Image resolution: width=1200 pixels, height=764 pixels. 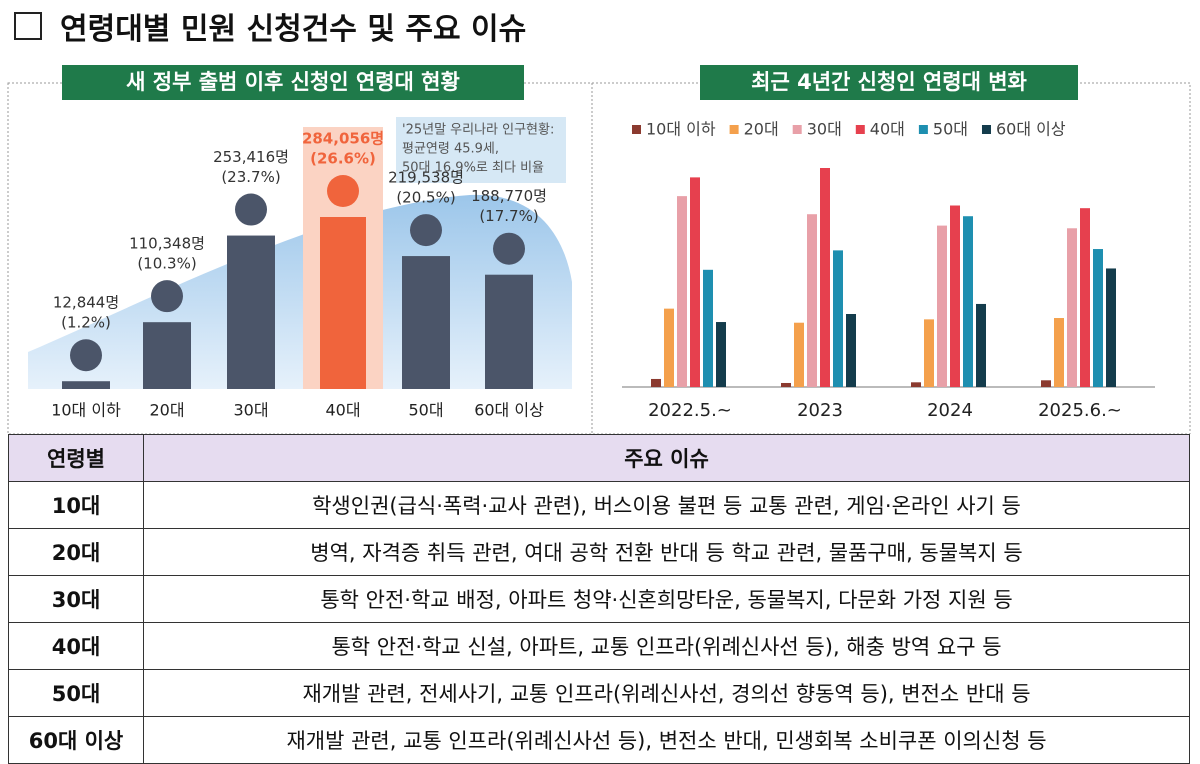 What do you see at coordinates (425, 410) in the screenshot?
I see `x-tick-label: 50대` at bounding box center [425, 410].